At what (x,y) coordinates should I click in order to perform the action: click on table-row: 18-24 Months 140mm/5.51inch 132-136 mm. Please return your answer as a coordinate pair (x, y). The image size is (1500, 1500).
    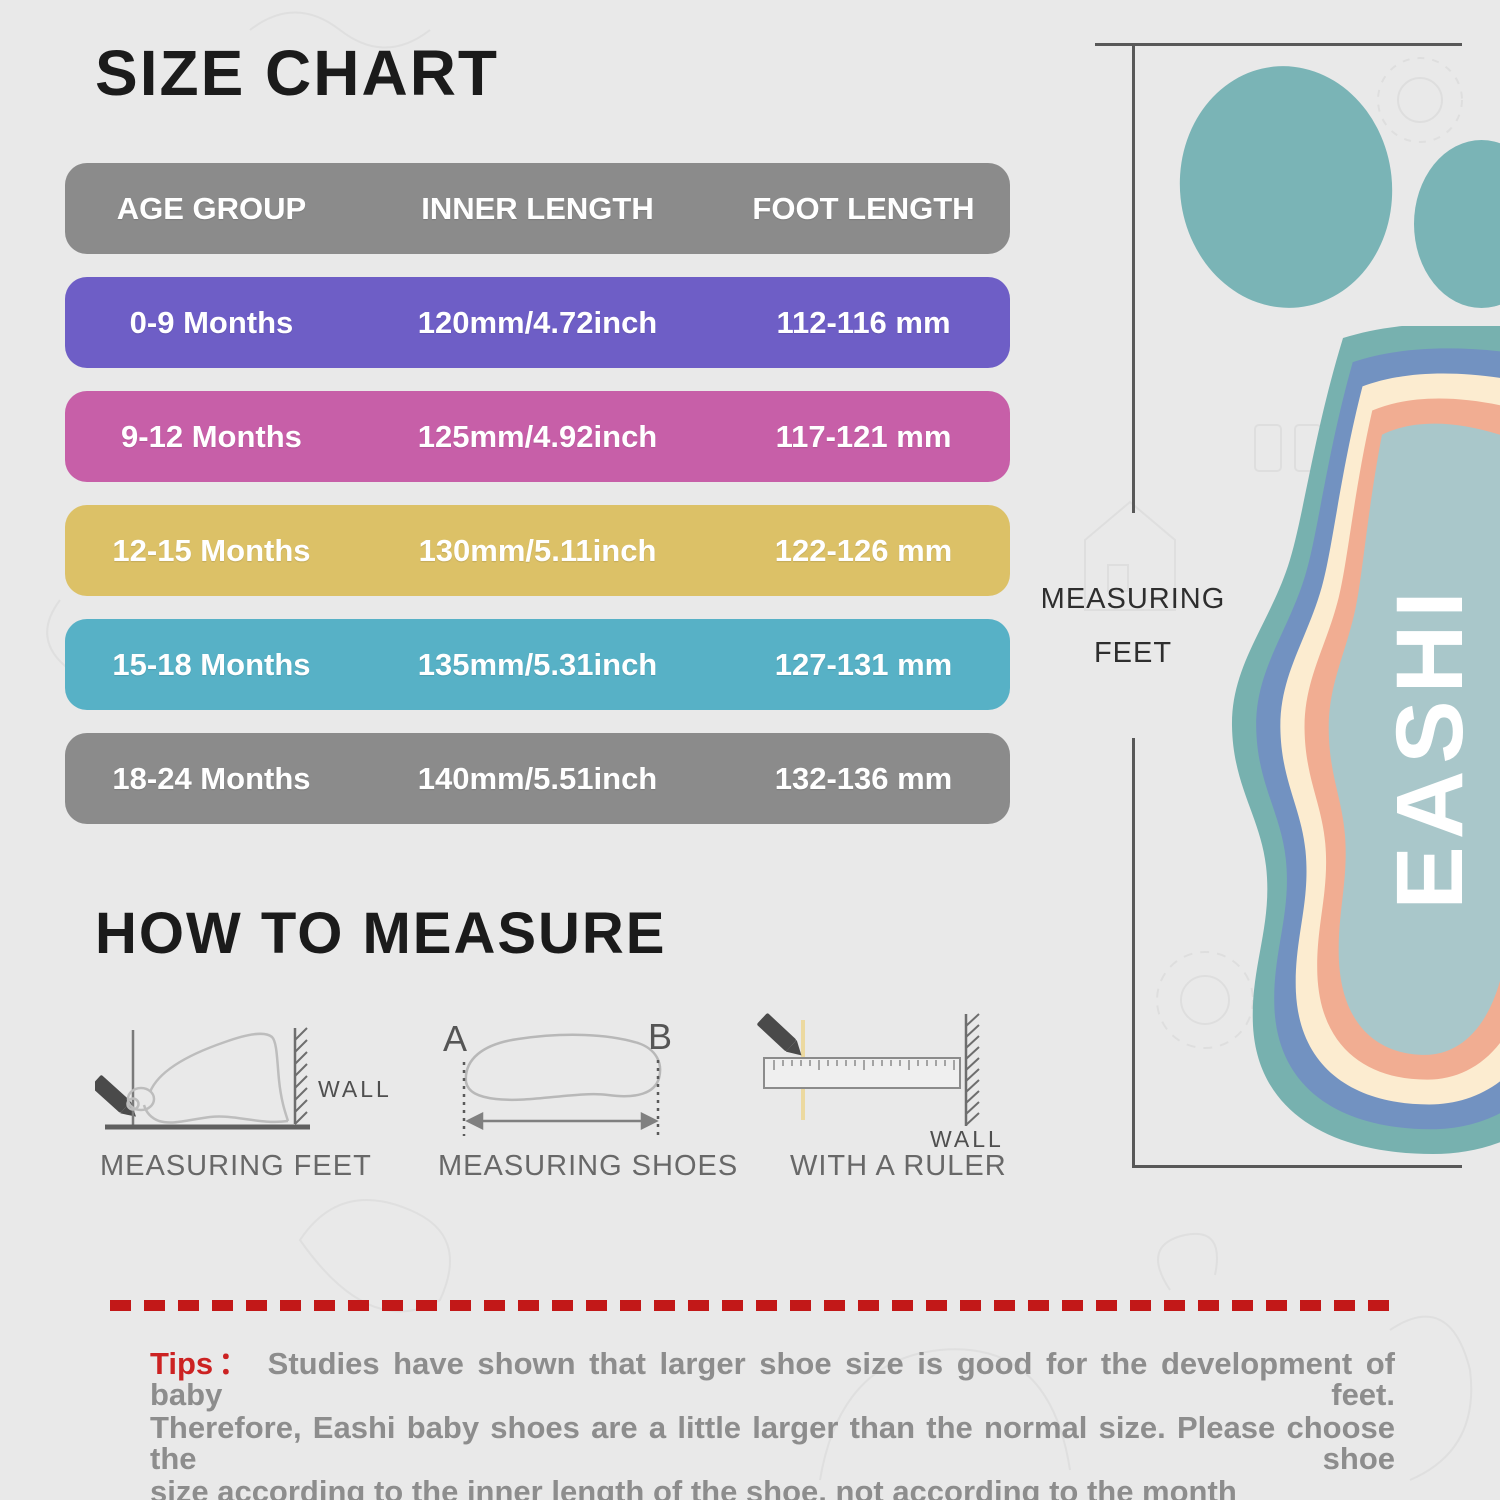
    Looking at the image, I should click on (537, 778).